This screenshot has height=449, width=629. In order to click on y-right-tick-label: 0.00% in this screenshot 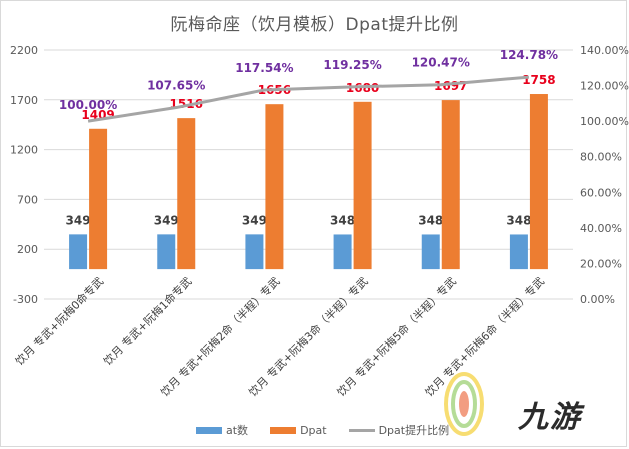, I will do `click(597, 299)`.